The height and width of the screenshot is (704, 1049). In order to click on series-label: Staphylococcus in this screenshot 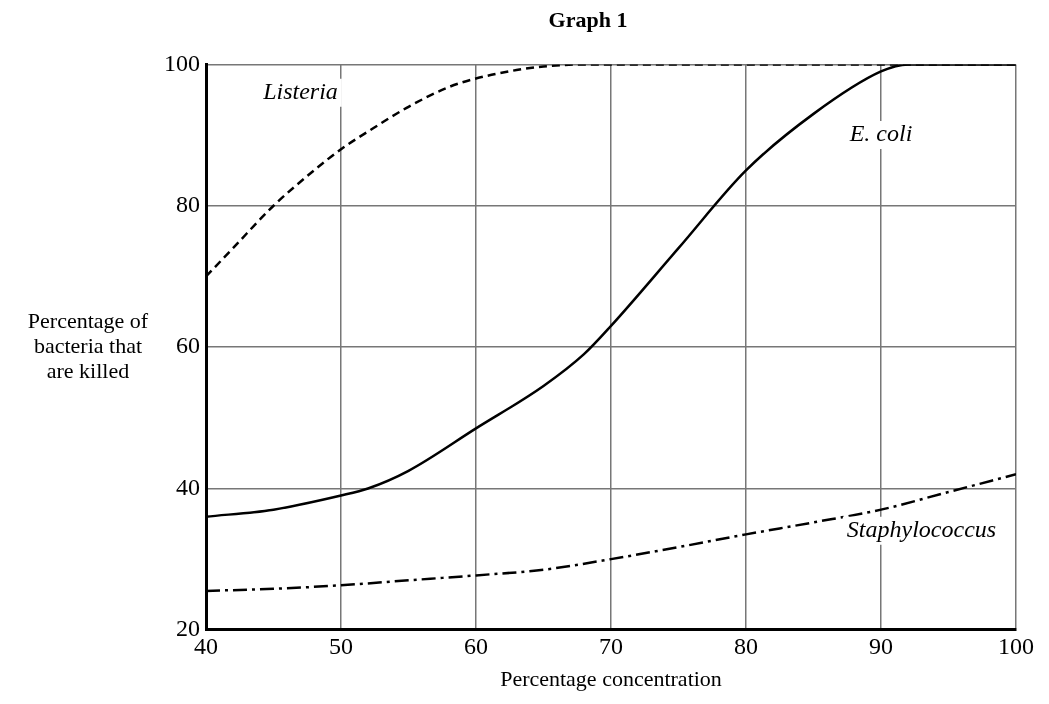, I will do `click(921, 529)`.